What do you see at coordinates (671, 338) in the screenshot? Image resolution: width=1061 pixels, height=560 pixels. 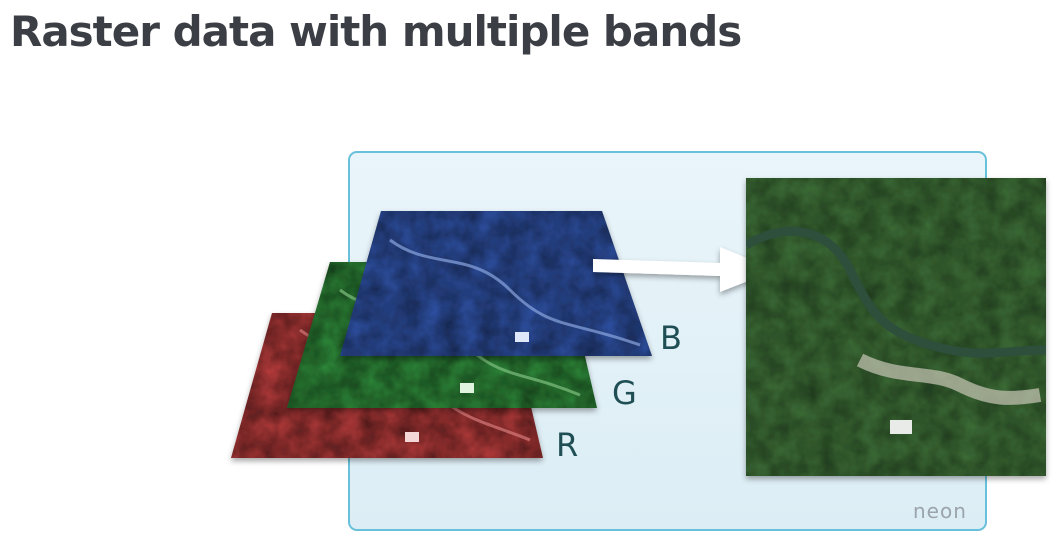 I see `band-label-blue: B` at bounding box center [671, 338].